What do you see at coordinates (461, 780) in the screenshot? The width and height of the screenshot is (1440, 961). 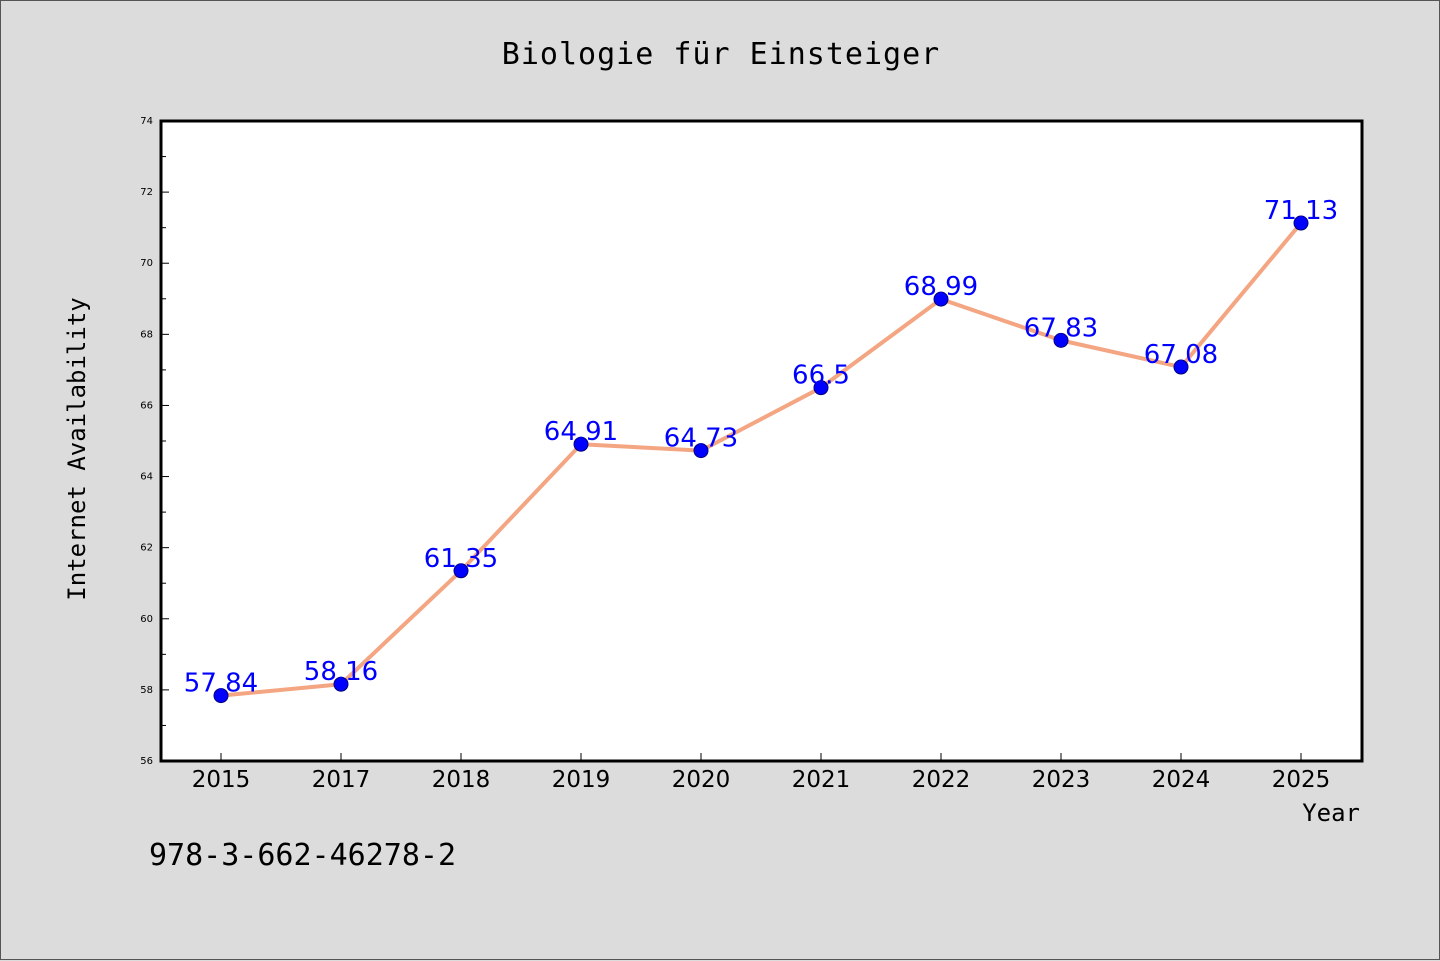 I see `x-tick-label: 2018` at bounding box center [461, 780].